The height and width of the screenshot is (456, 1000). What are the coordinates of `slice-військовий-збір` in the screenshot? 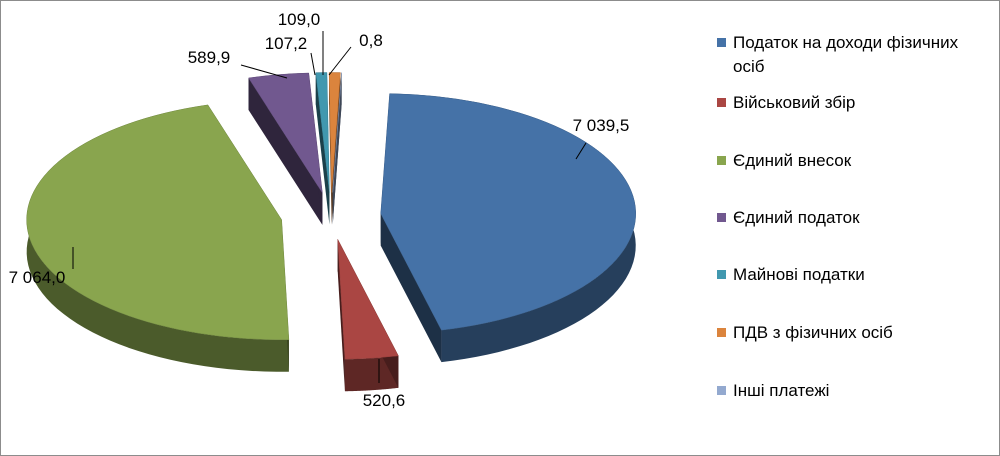 It's located at (368, 299).